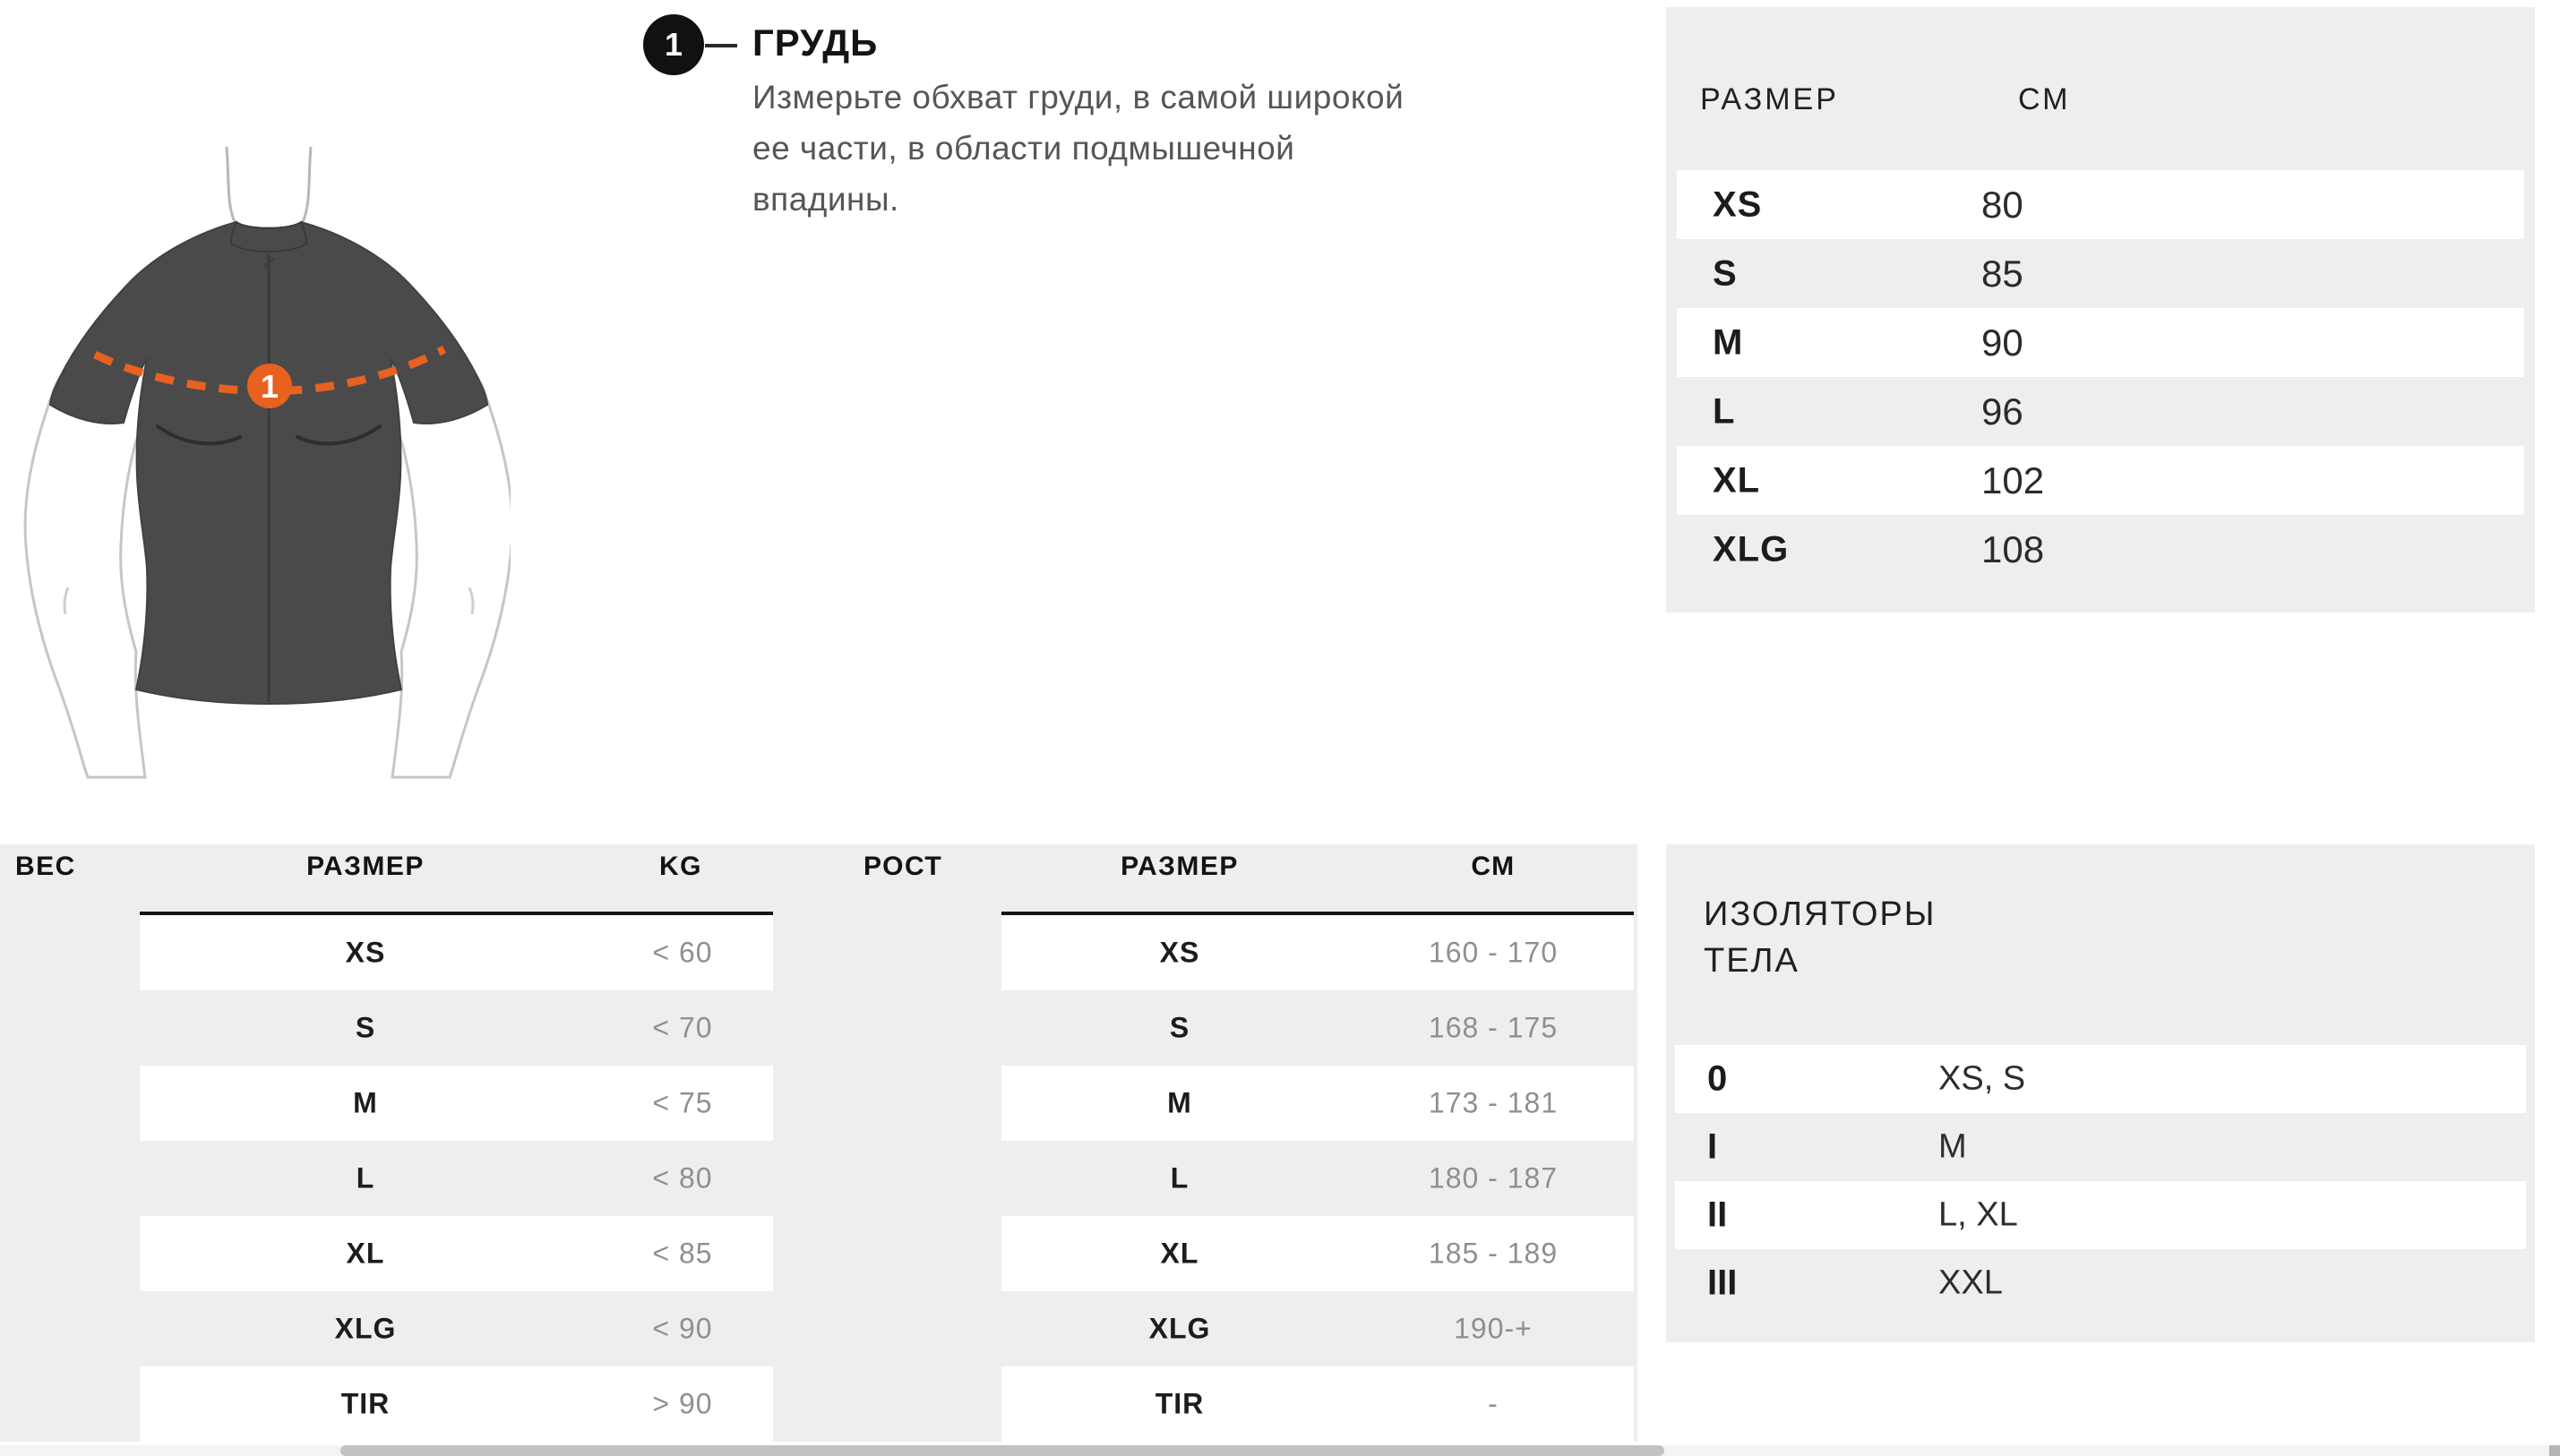 The width and height of the screenshot is (2560, 1456). I want to click on weight-table-header-unit: KG, so click(680, 866).